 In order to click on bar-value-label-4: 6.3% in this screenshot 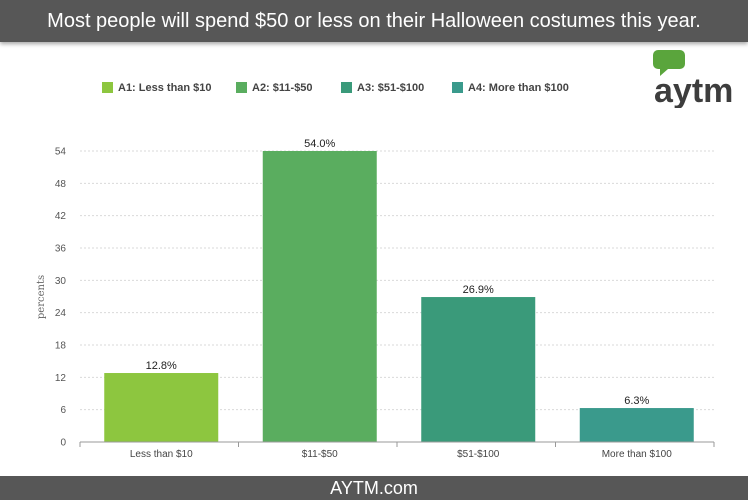, I will do `click(636, 401)`.